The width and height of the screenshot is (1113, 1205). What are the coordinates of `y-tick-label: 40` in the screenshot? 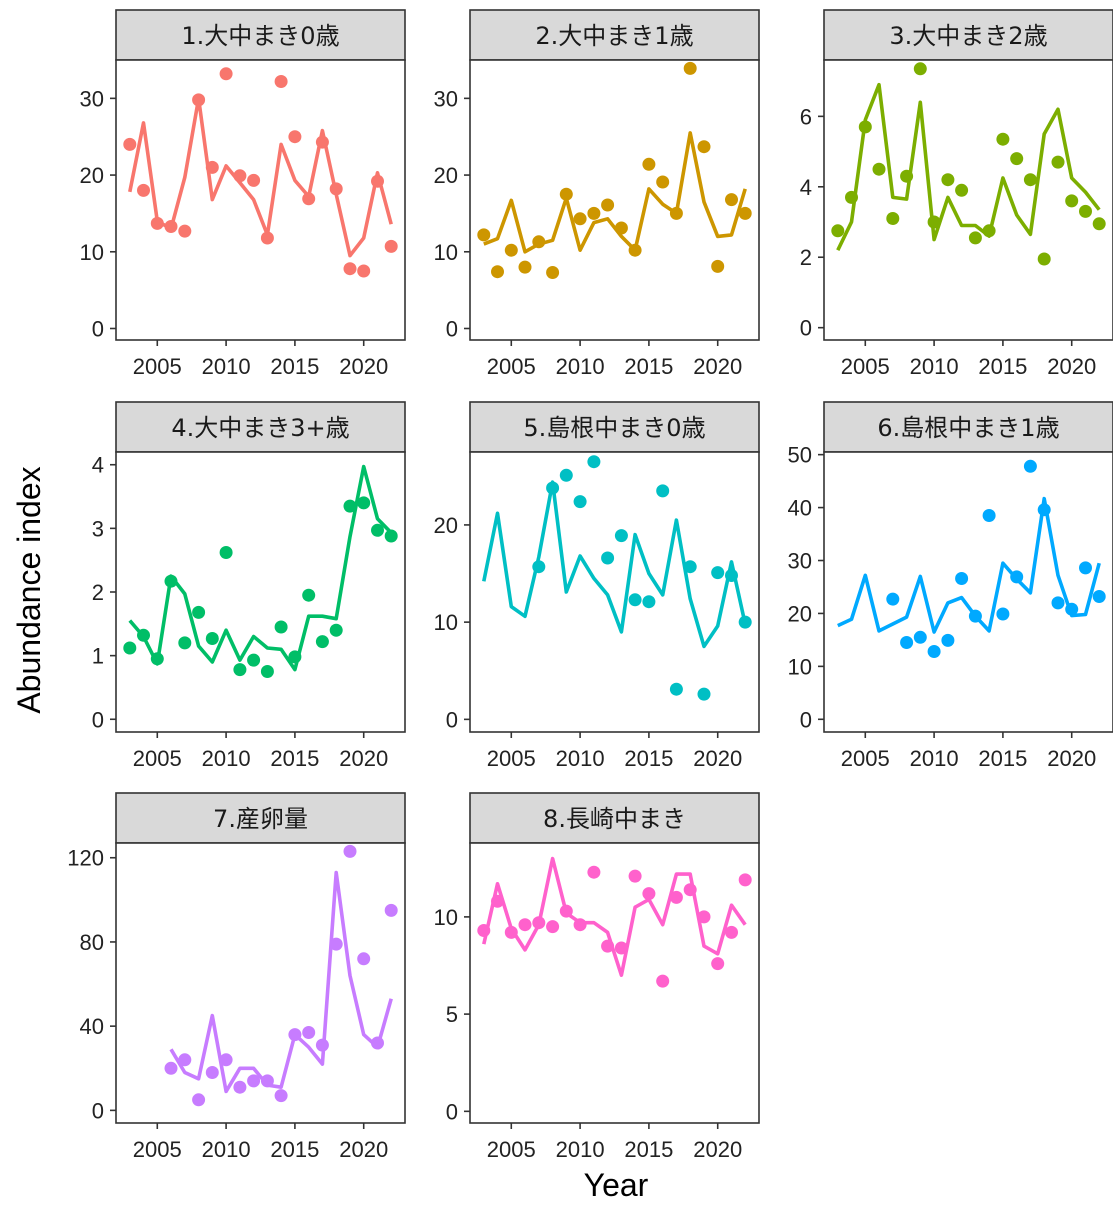 It's located at (800, 508).